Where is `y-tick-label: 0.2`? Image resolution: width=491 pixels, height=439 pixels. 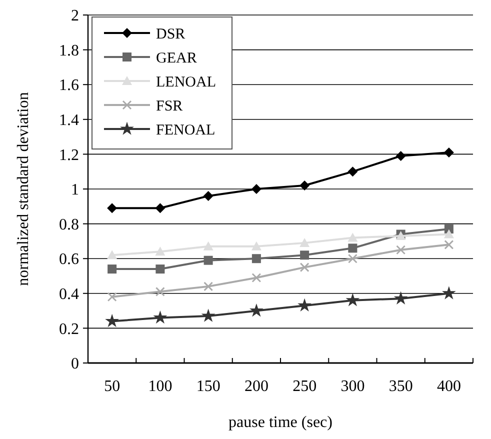
y-tick-label: 0.2 is located at coordinates (69, 329).